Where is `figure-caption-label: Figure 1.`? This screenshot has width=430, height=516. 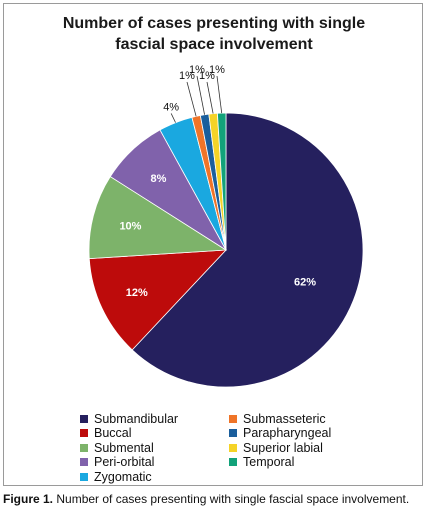 figure-caption-label: Figure 1. is located at coordinates (28, 499).